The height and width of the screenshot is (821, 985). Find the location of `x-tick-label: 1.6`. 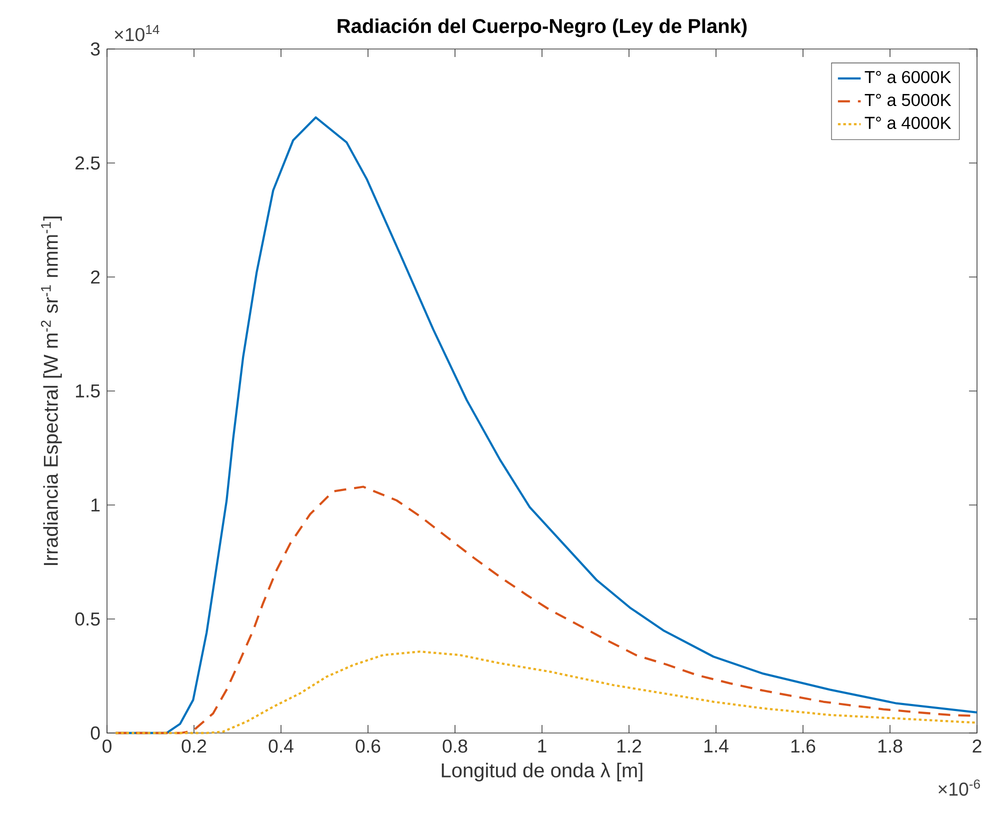

x-tick-label: 1.6 is located at coordinates (803, 746).